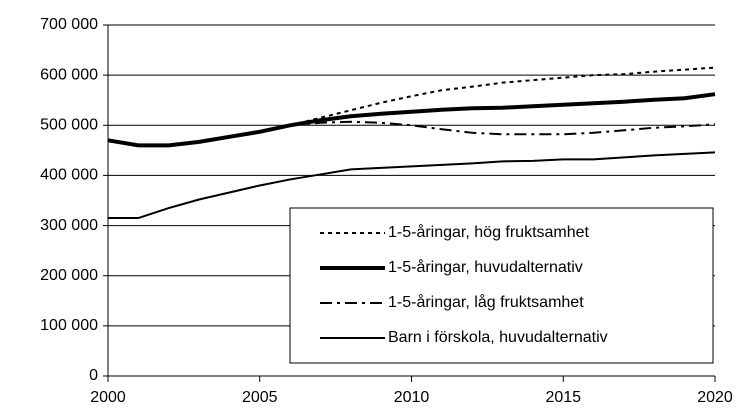 The width and height of the screenshot is (742, 417). Describe the element at coordinates (69, 175) in the screenshot. I see `y-tick-label: 400 000` at that location.